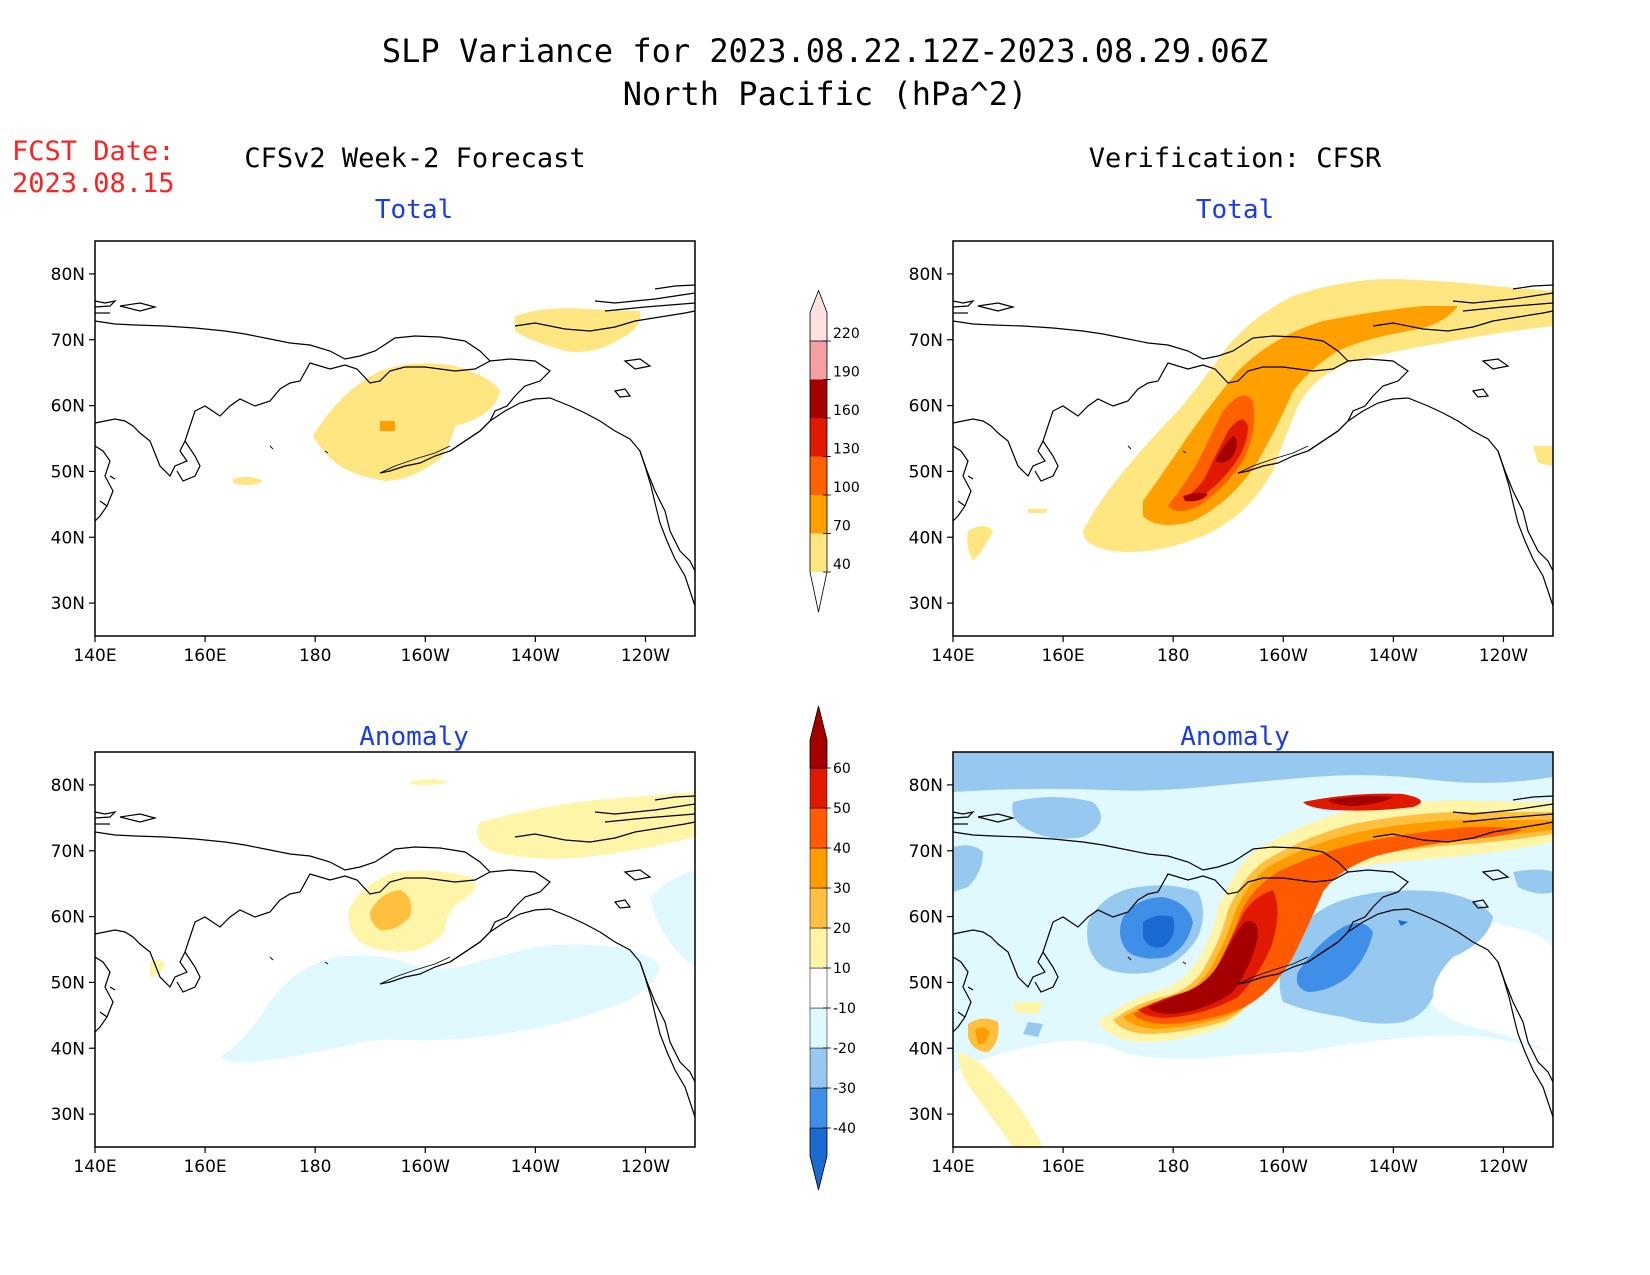 The height and width of the screenshot is (1275, 1650). I want to click on colorbar-total-label: 190, so click(846, 373).